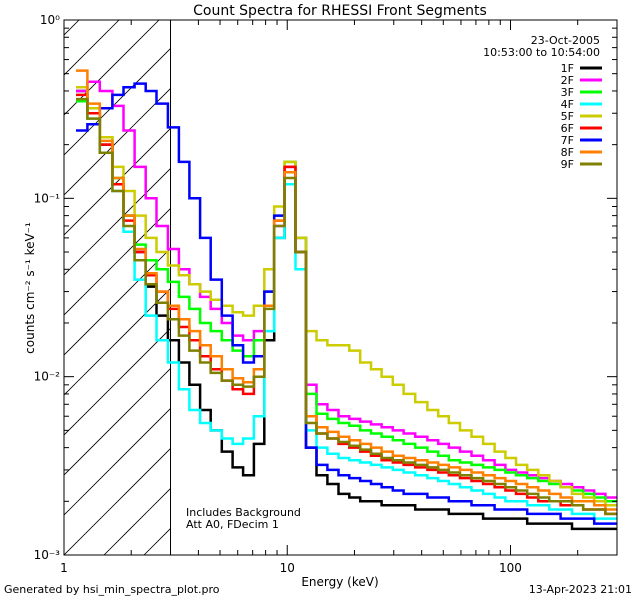 This screenshot has height=600, width=640. I want to click on legend-label-3F: 3F, so click(567, 92).